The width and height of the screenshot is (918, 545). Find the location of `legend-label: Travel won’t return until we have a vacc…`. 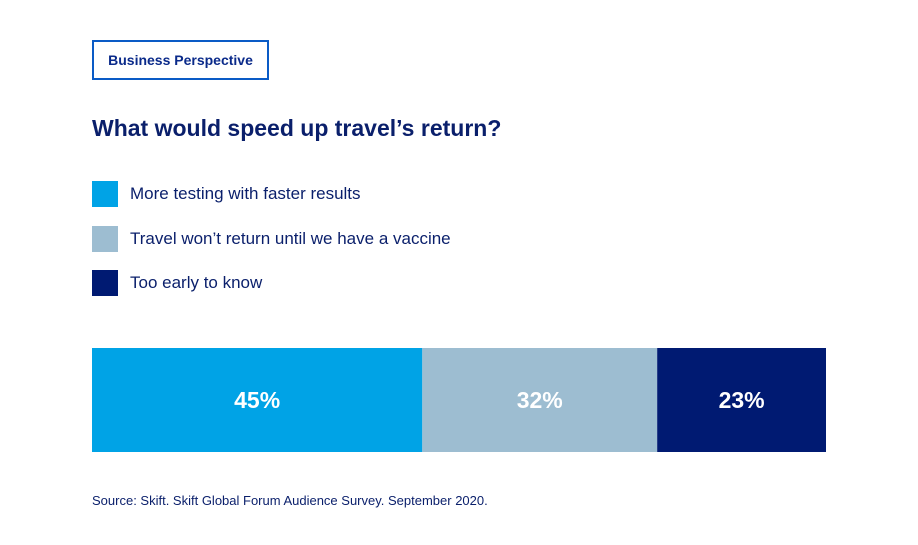

legend-label: Travel won’t return until we have a vacc… is located at coordinates (290, 238).